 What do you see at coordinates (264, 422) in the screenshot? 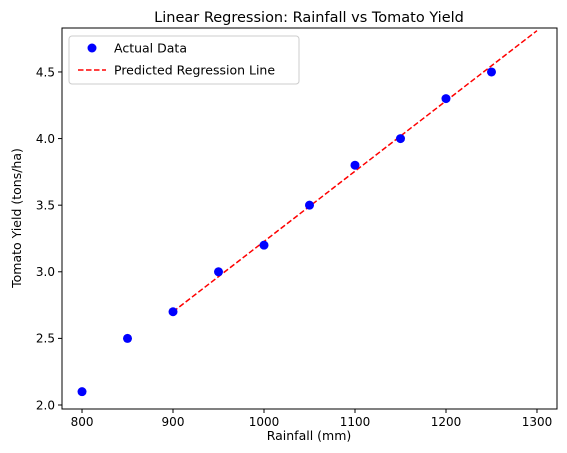
I see `x-tick-label: 1000` at bounding box center [264, 422].